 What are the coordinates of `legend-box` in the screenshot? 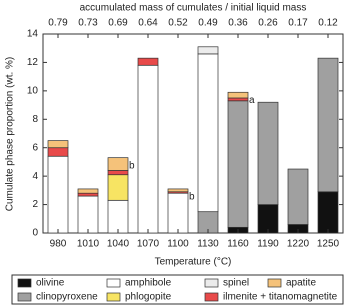 It's located at (177, 289).